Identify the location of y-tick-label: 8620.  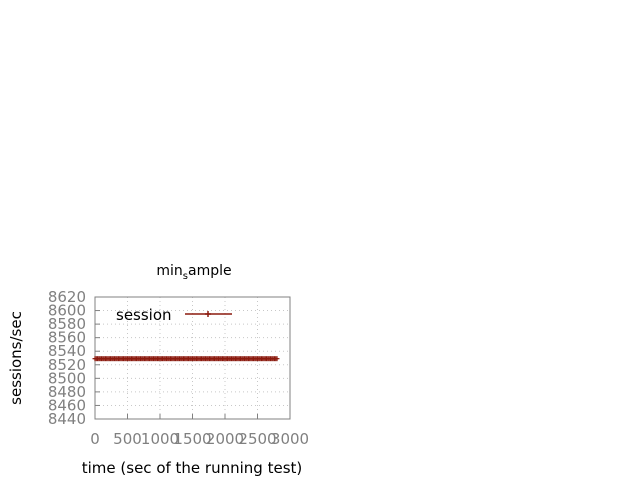
(67, 297).